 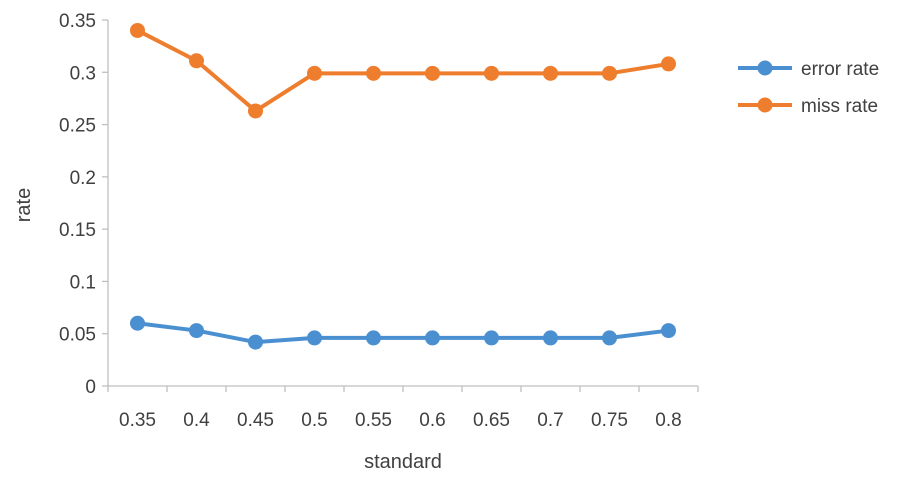 What do you see at coordinates (77, 204) in the screenshot?
I see `y-tick-labels: 0 0.05 0.1 0.15 0.2 0.25 0.3 0.35` at bounding box center [77, 204].